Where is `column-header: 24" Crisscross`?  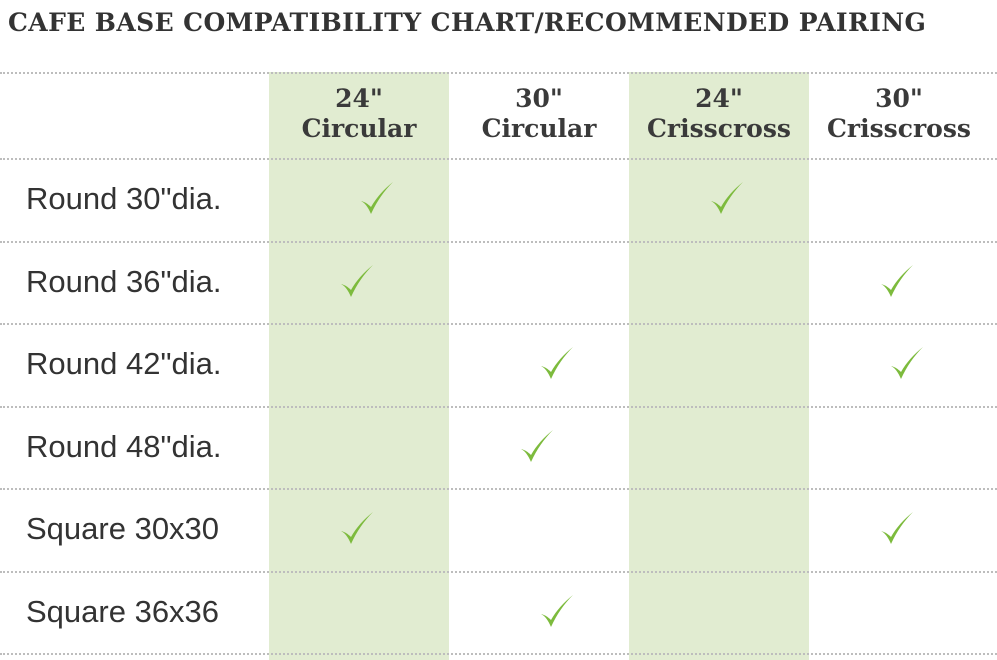
column-header: 24" Crisscross is located at coordinates (719, 114).